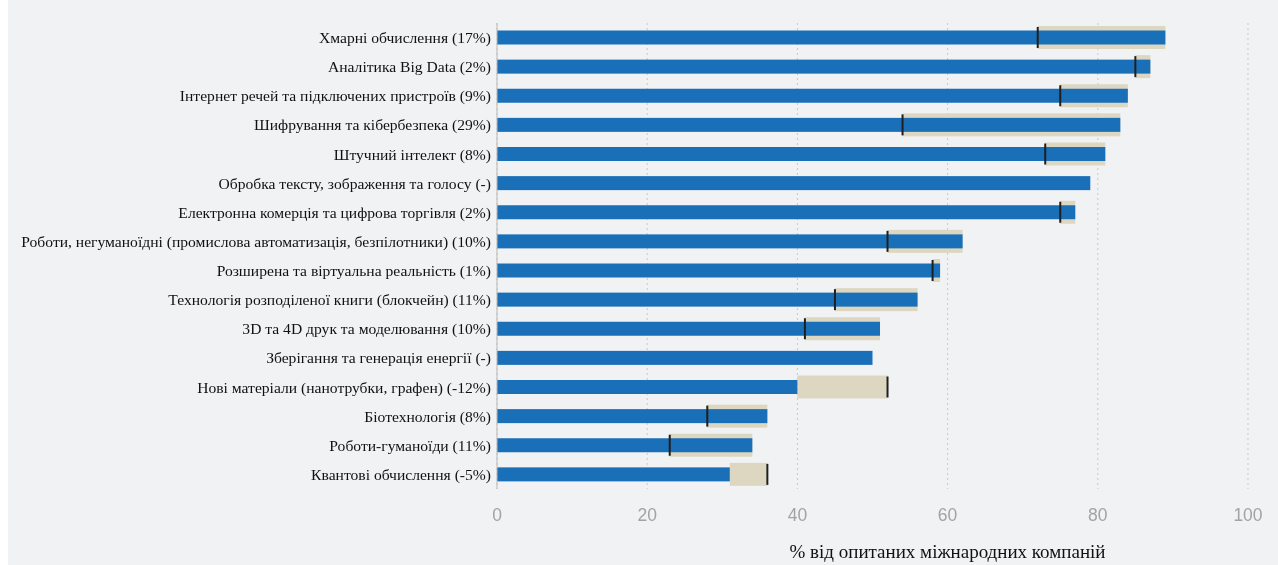 The height and width of the screenshot is (565, 1278). What do you see at coordinates (401, 474) in the screenshot?
I see `y-tick-label: Квантові обчислення (-5%)` at bounding box center [401, 474].